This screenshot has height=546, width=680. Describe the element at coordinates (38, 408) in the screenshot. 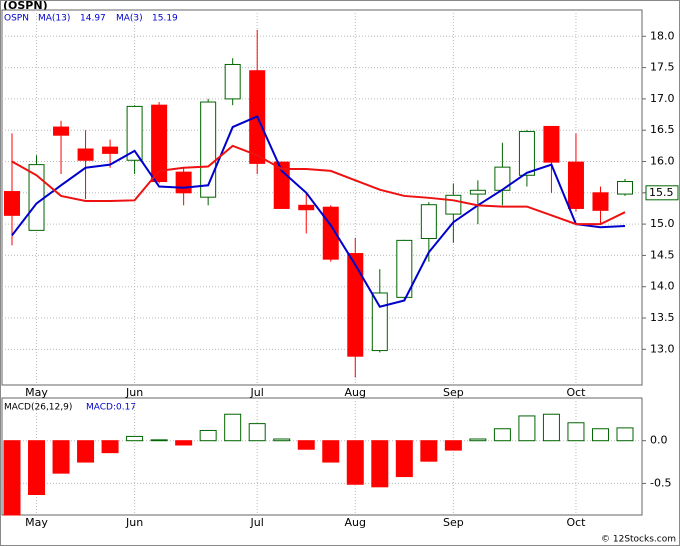

I see `macd-title: MACD(26,12,9)` at that location.